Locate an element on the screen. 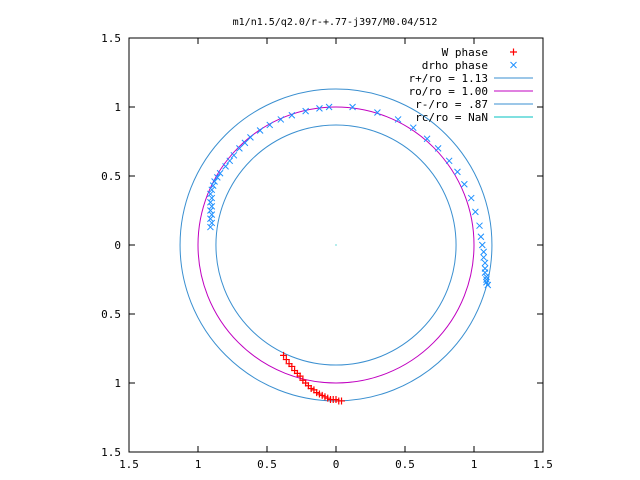 This screenshot has width=640, height=480. legend-label: rc/ro = NaN is located at coordinates (451, 117).